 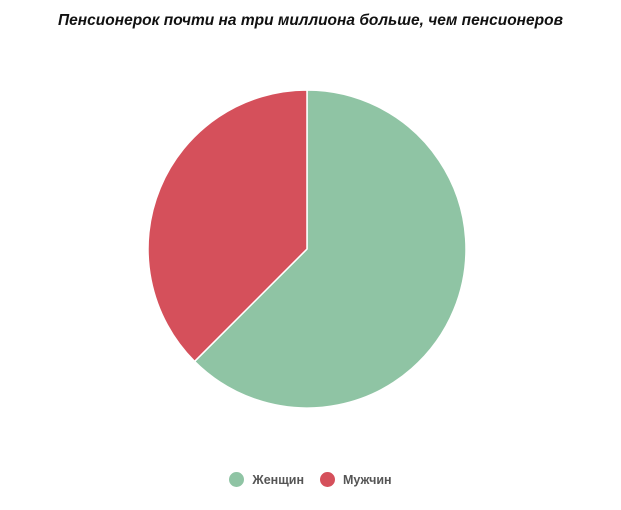 What do you see at coordinates (367, 479) in the screenshot?
I see `legend-label-men: Мужчин` at bounding box center [367, 479].